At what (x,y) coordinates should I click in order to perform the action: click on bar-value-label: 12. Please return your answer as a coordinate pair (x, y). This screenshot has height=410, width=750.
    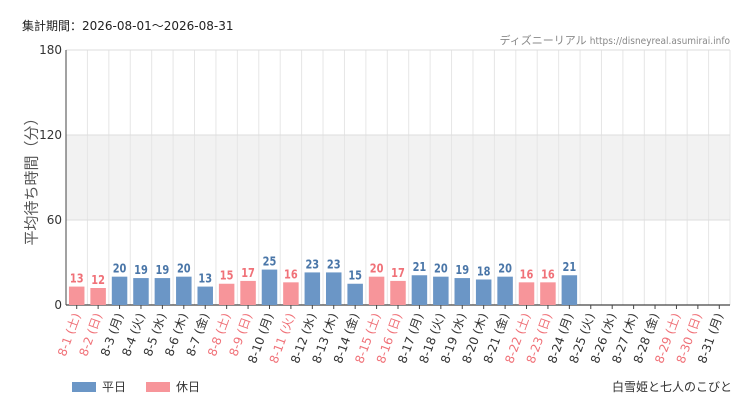
    Looking at the image, I should click on (98, 280).